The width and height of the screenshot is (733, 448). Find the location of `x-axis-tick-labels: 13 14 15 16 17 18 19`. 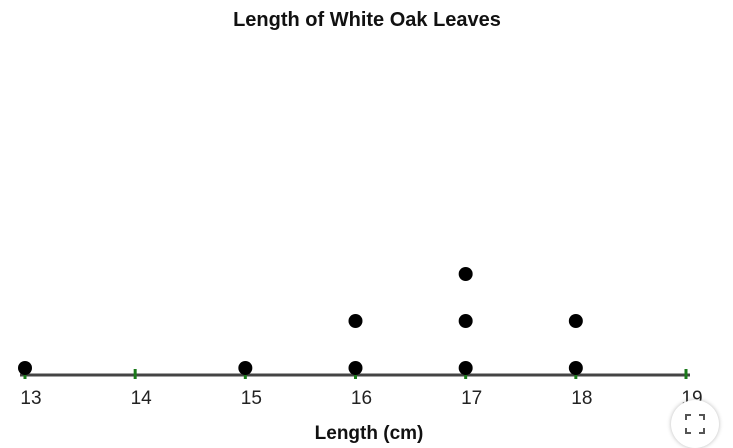

x-axis-tick-labels: 13 14 15 16 17 18 19 is located at coordinates (361, 398).